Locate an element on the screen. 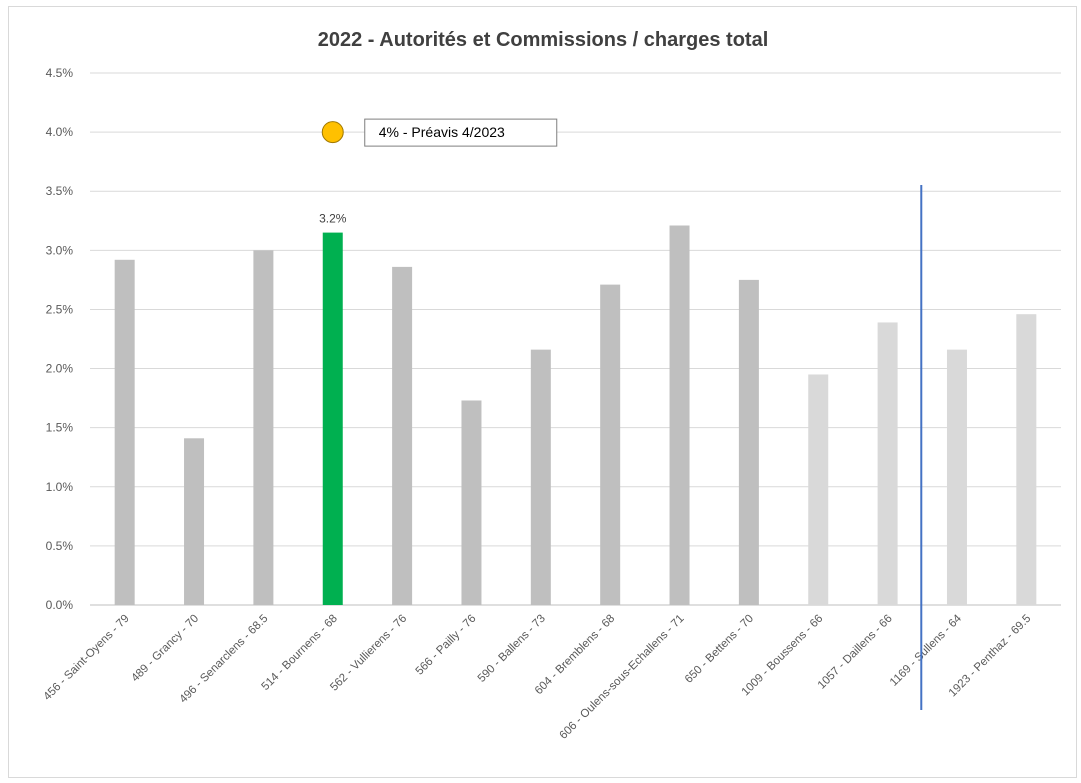 The image size is (1081, 783). y-tick-label: 4.5% is located at coordinates (60, 73).